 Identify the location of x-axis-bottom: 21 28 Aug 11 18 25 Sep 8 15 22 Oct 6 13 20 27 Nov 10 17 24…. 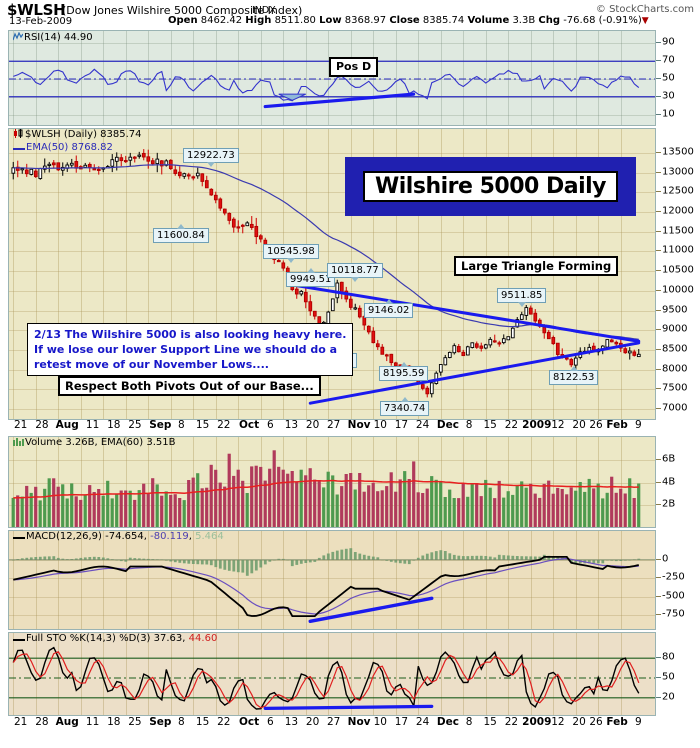
(350, 724).